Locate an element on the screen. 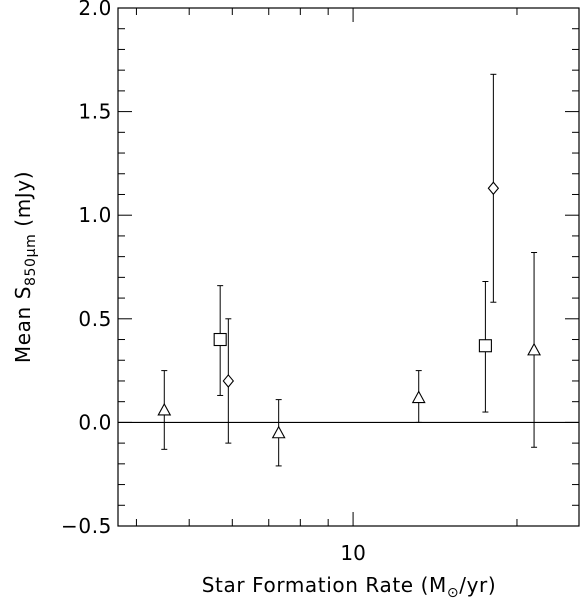  y-tick-label: 2.0 is located at coordinates (95, 10).